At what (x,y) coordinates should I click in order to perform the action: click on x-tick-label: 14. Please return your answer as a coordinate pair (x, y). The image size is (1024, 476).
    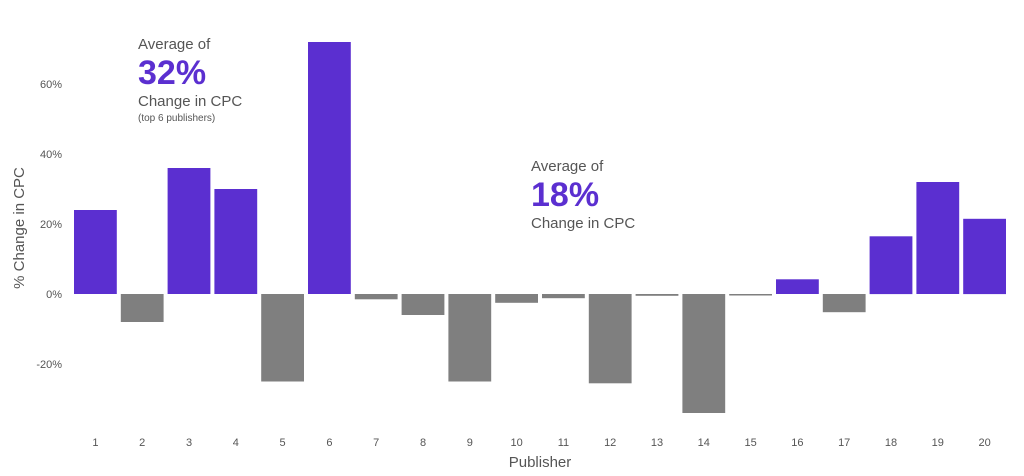
    Looking at the image, I should click on (704, 443).